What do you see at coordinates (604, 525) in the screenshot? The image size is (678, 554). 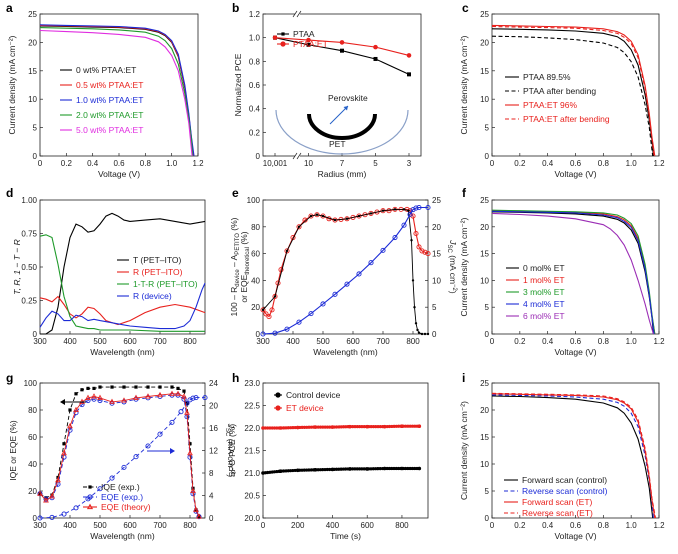 I see `x-tick-label: 0.8` at bounding box center [604, 525].